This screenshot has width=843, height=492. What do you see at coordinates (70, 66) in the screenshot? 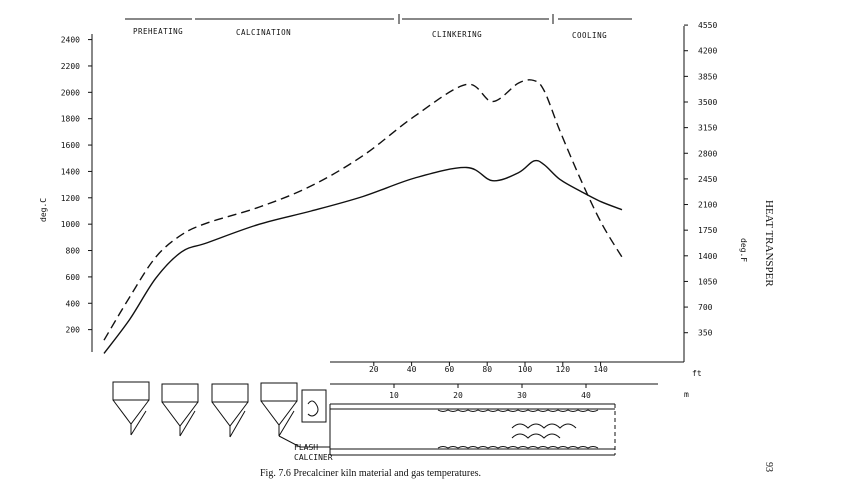
I see `left-tick-label: 2200` at bounding box center [70, 66].